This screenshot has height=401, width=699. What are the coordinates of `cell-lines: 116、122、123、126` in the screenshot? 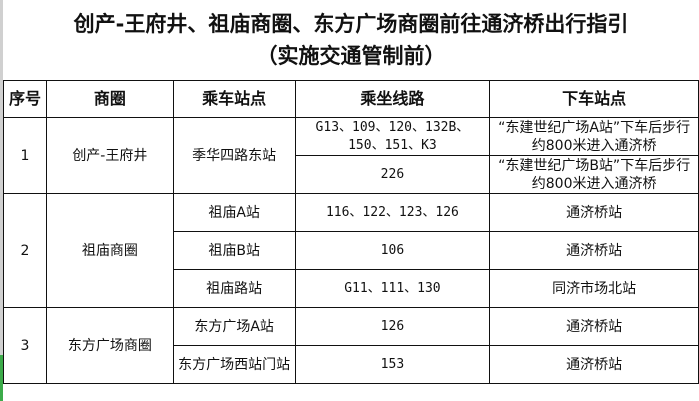 It's located at (392, 212).